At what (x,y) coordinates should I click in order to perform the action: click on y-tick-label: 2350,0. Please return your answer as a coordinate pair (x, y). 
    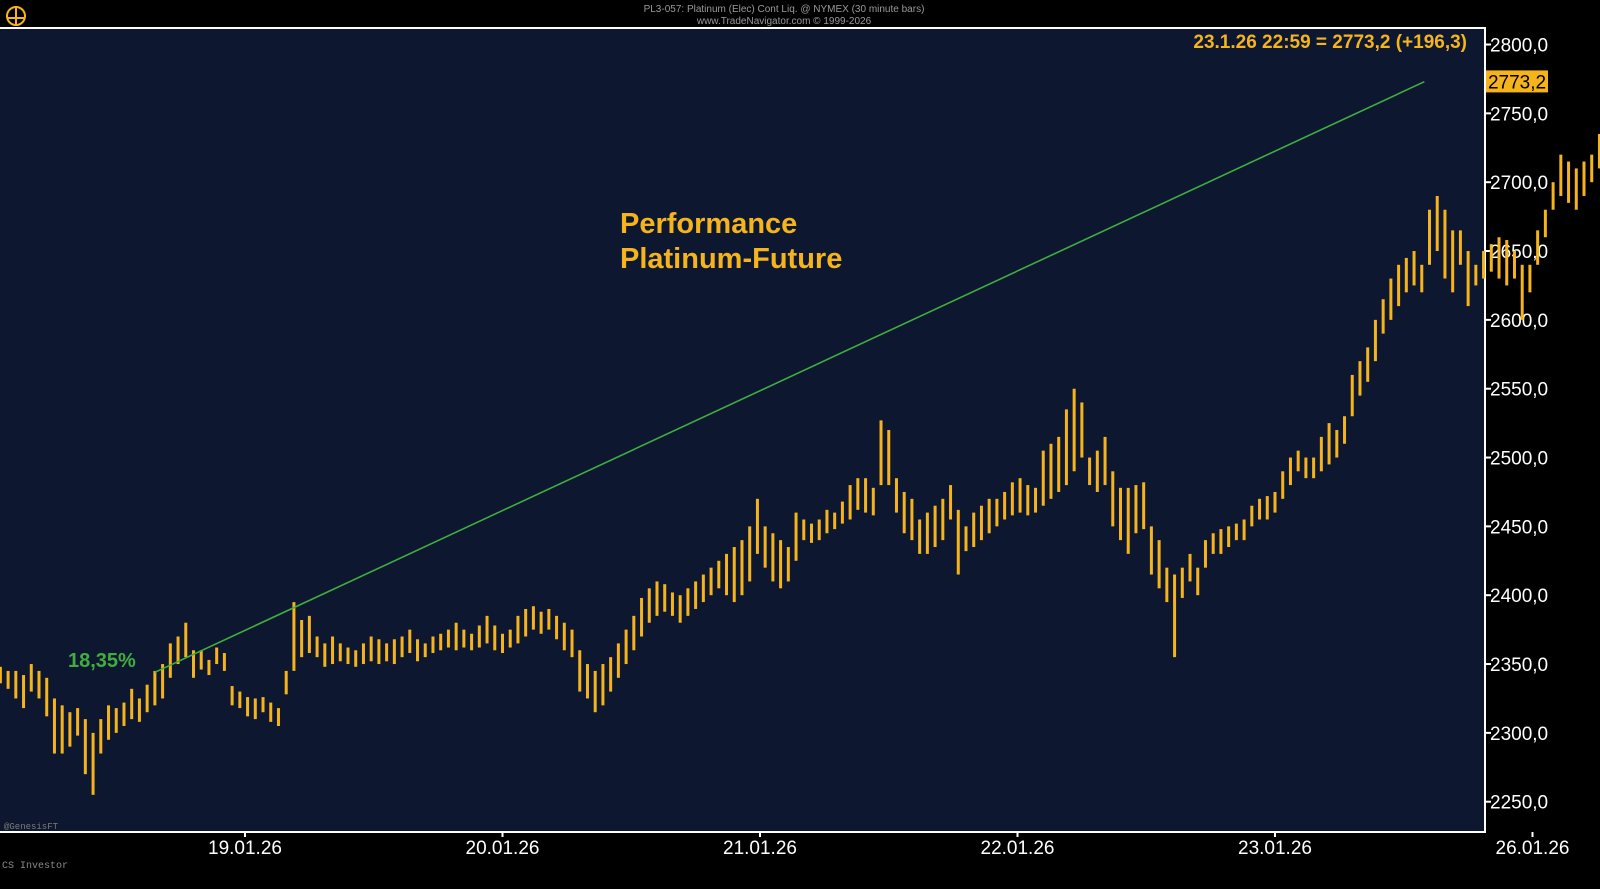
    Looking at the image, I should click on (1519, 665).